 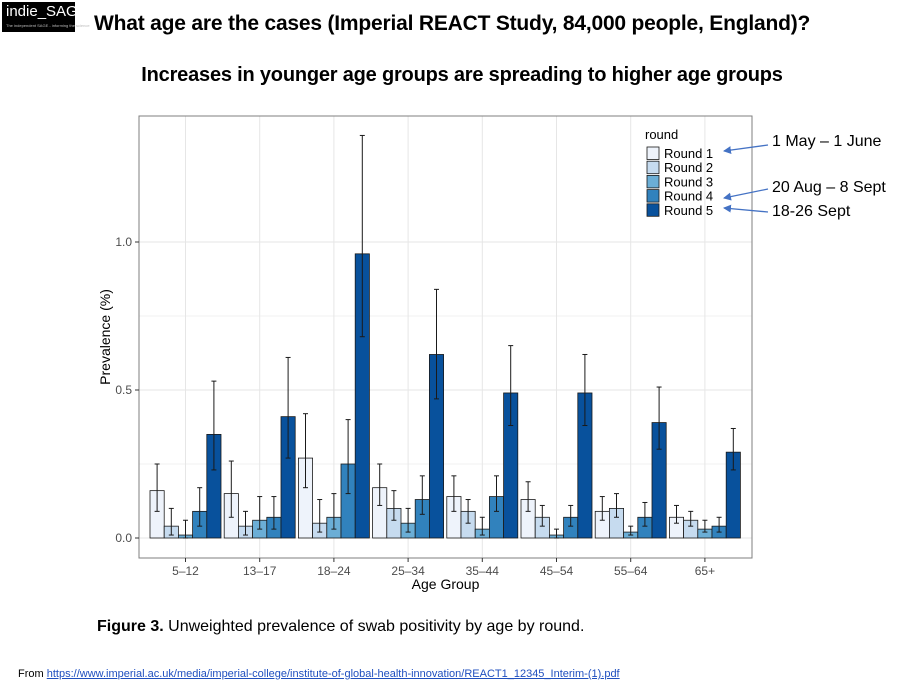 What do you see at coordinates (746, 194) in the screenshot?
I see `arrow-round4` at bounding box center [746, 194].